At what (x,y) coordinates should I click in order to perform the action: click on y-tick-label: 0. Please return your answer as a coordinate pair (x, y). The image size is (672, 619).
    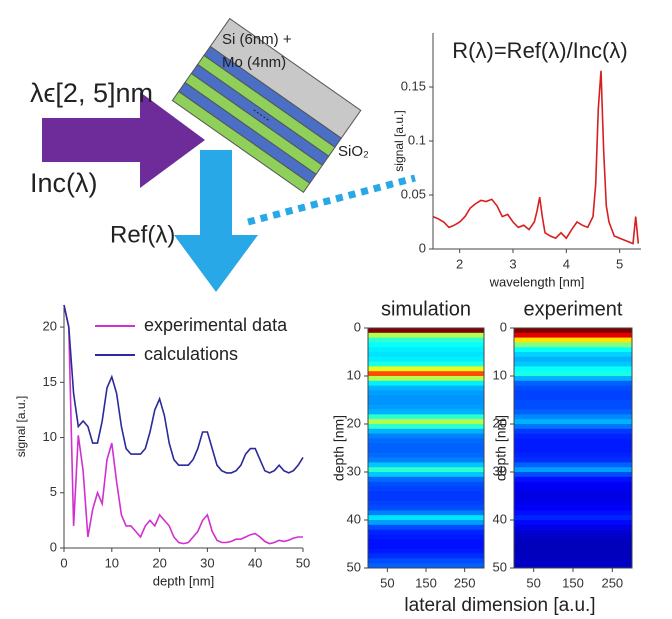
    Looking at the image, I should click on (357, 326).